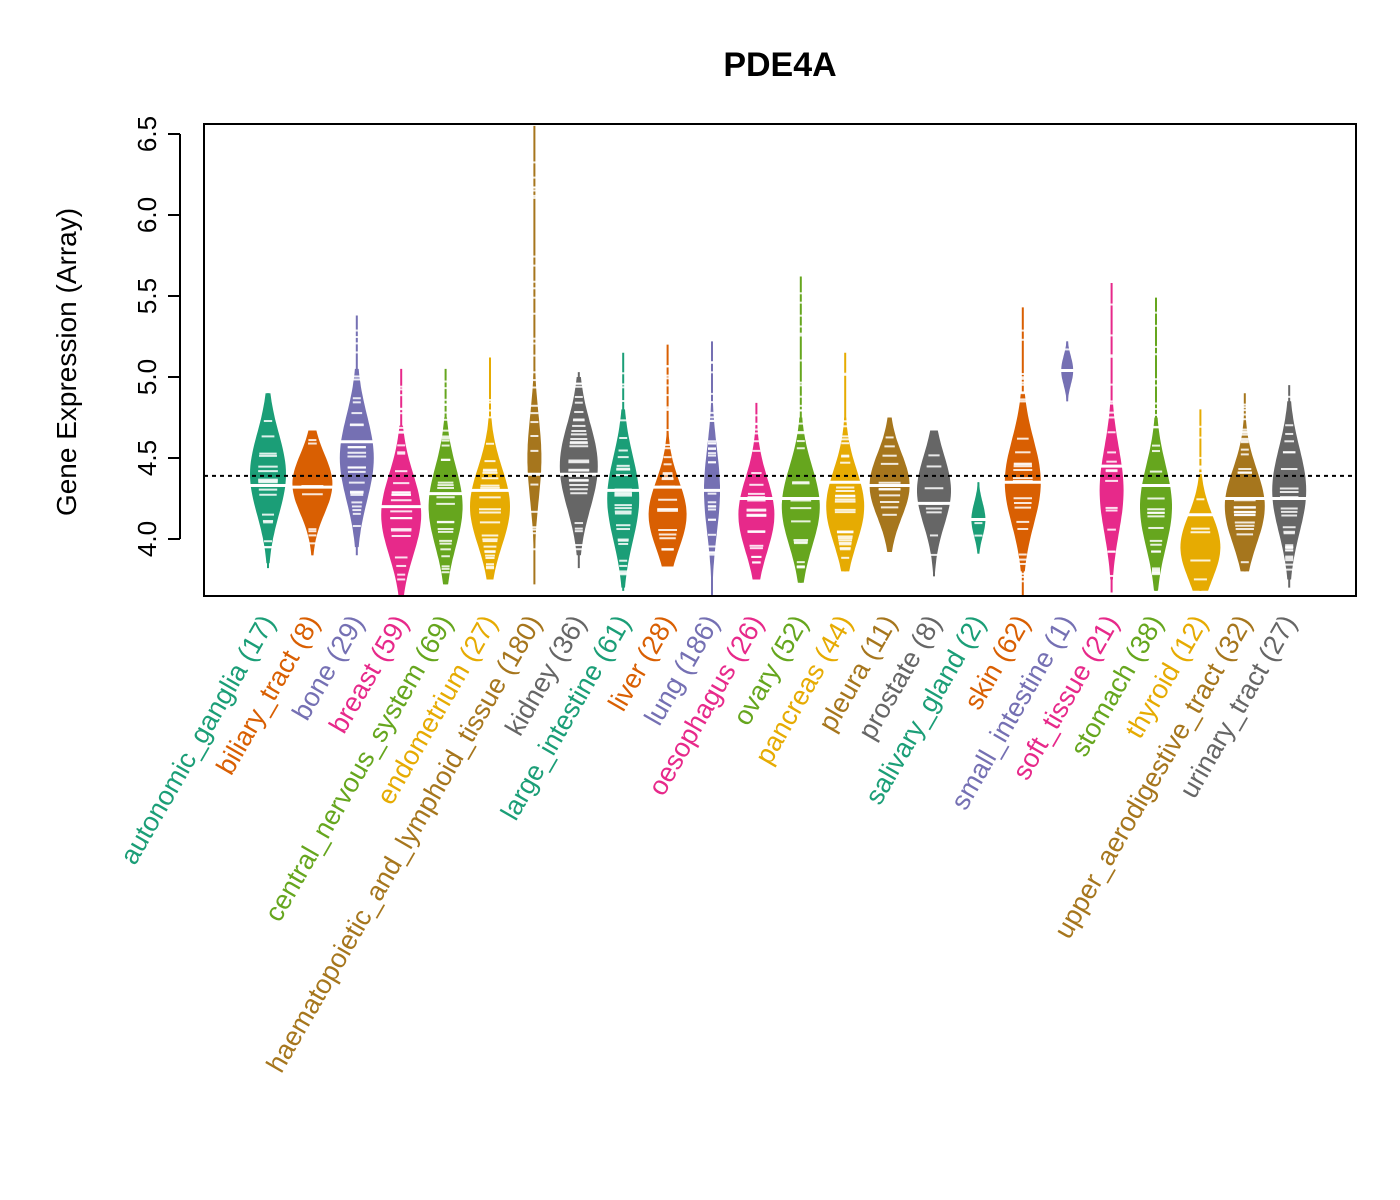  I want to click on y-tick-label: 6.5, so click(147, 134).